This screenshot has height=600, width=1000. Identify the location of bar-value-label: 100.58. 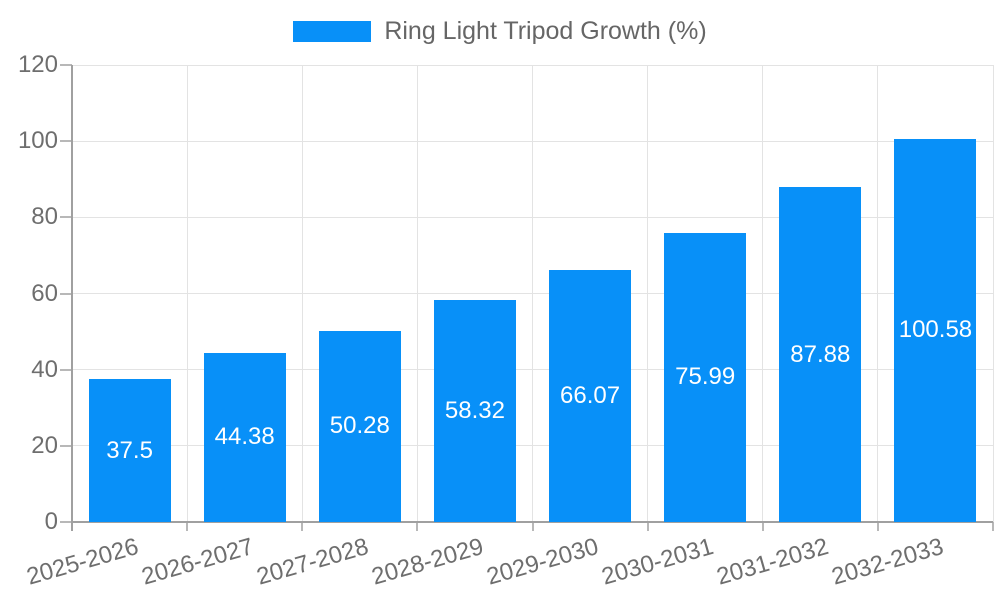
(935, 330).